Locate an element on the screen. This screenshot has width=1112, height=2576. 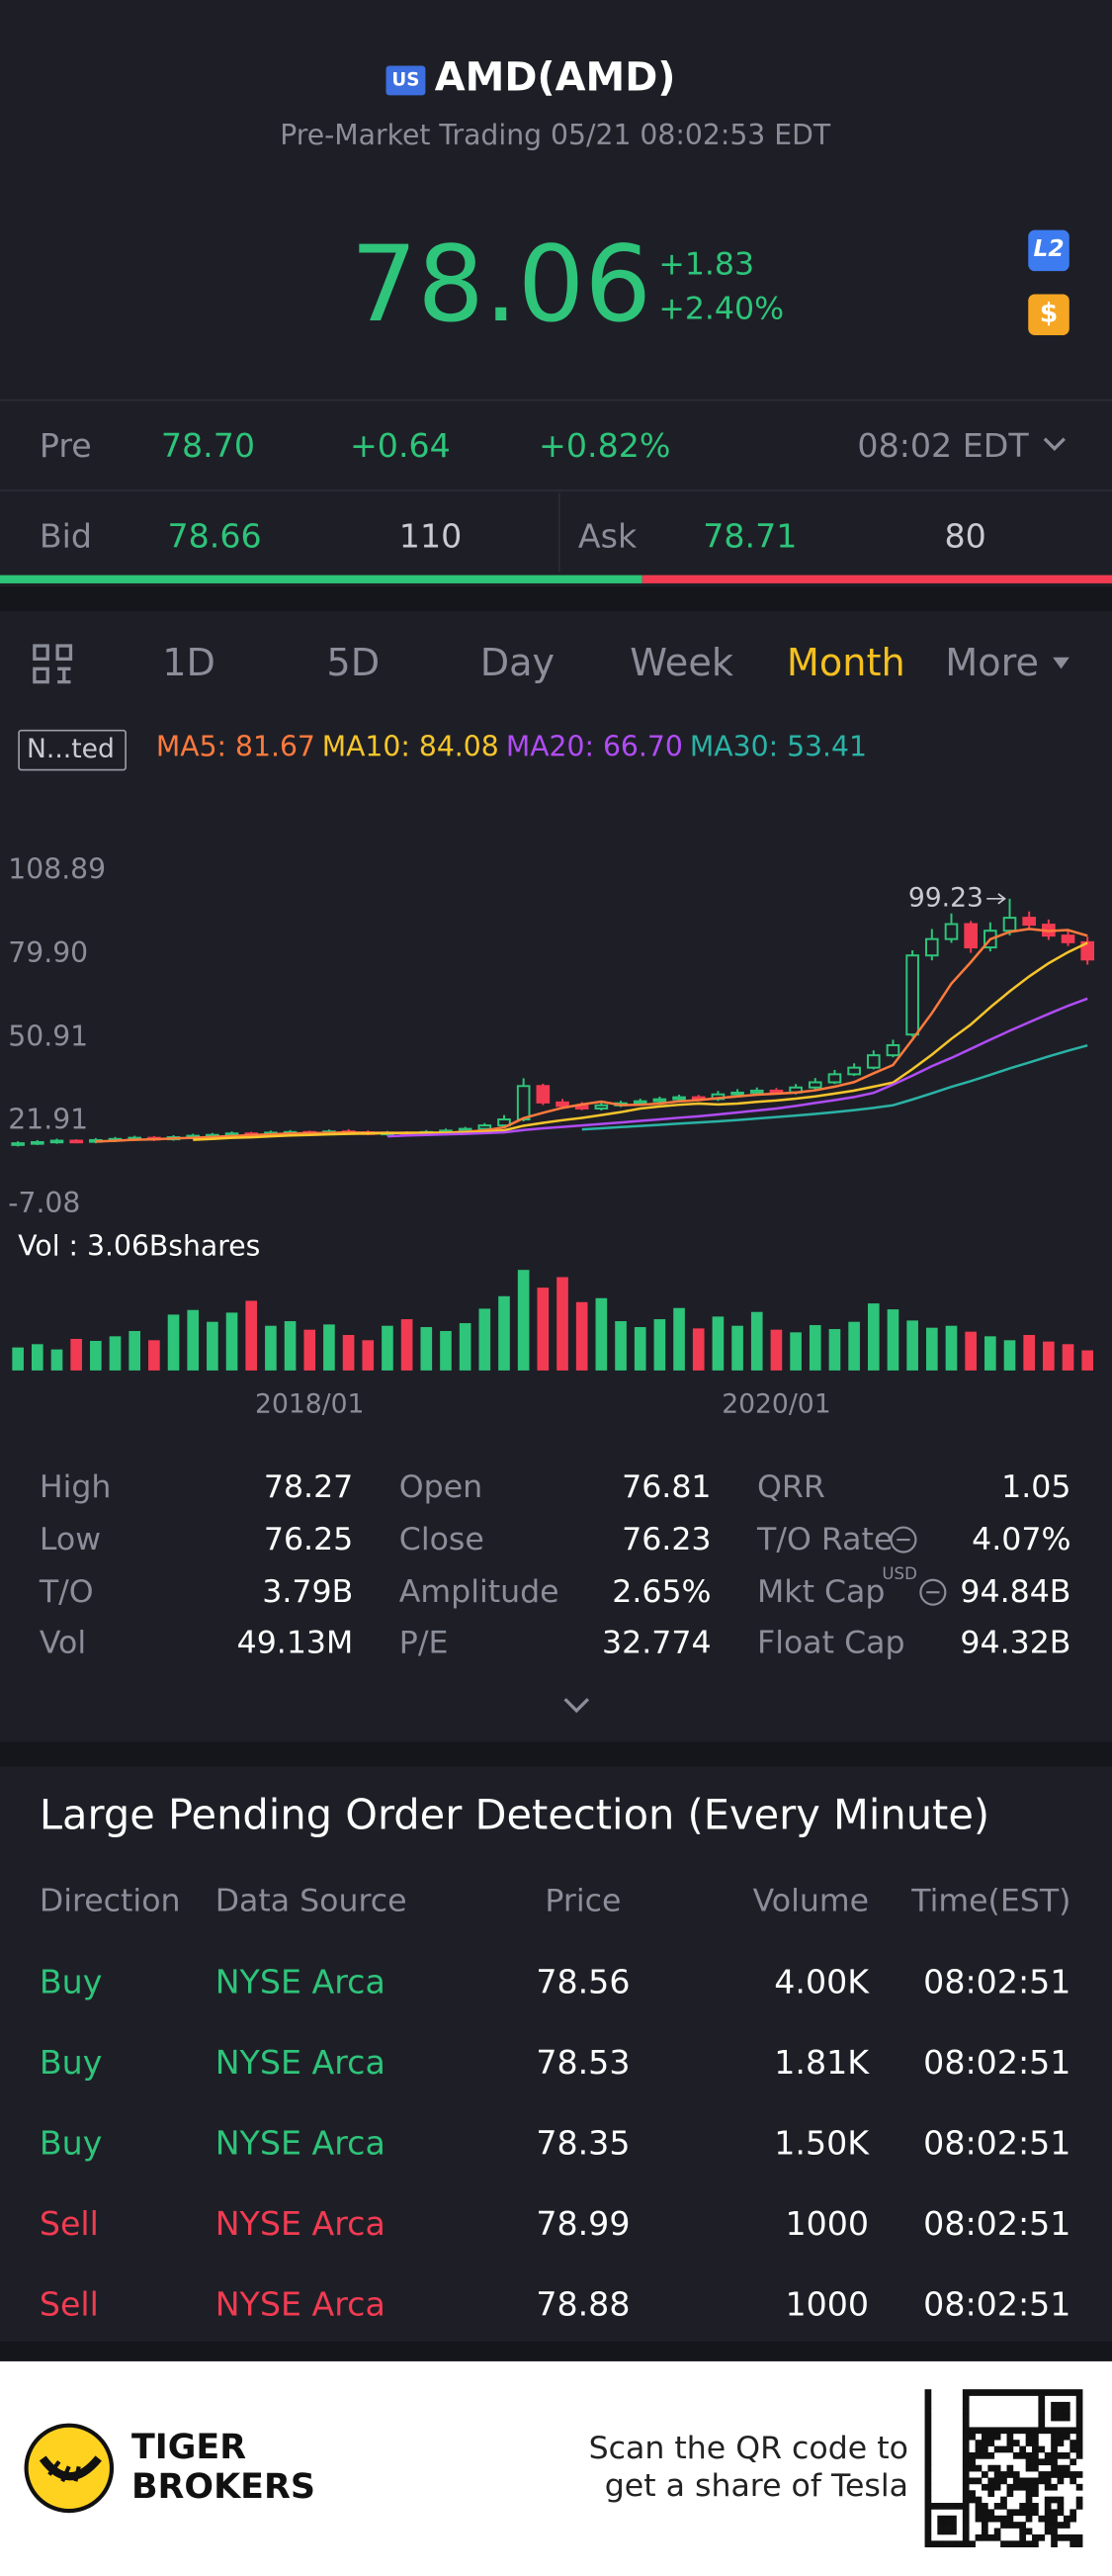
period-tab: 1D is located at coordinates (188, 663).